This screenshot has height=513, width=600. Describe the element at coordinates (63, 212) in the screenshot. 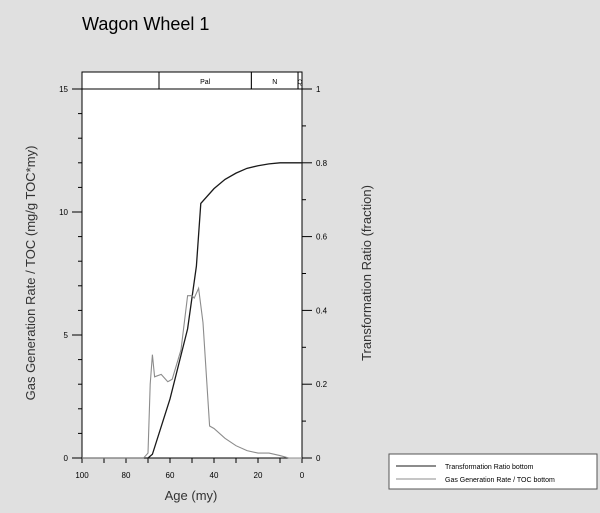

I see `y-tick-label: 10` at that location.